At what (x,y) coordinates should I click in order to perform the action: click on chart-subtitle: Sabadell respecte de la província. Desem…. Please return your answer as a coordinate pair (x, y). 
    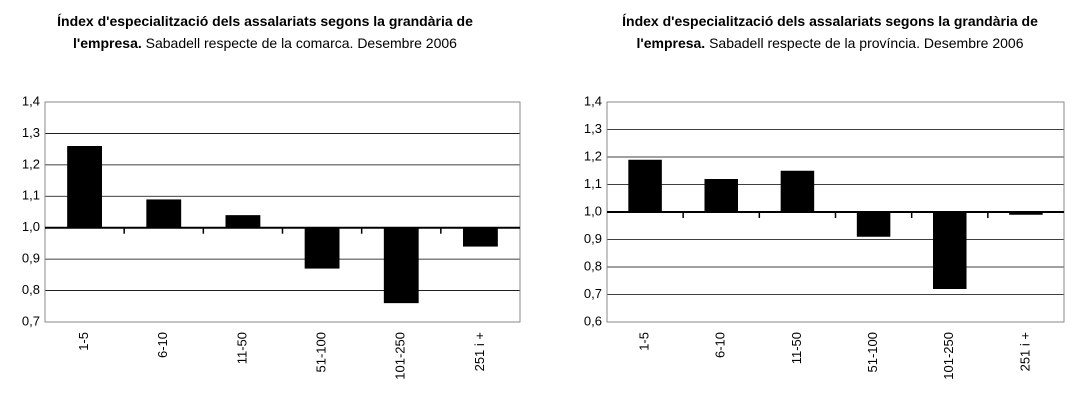
    Looking at the image, I should click on (866, 43).